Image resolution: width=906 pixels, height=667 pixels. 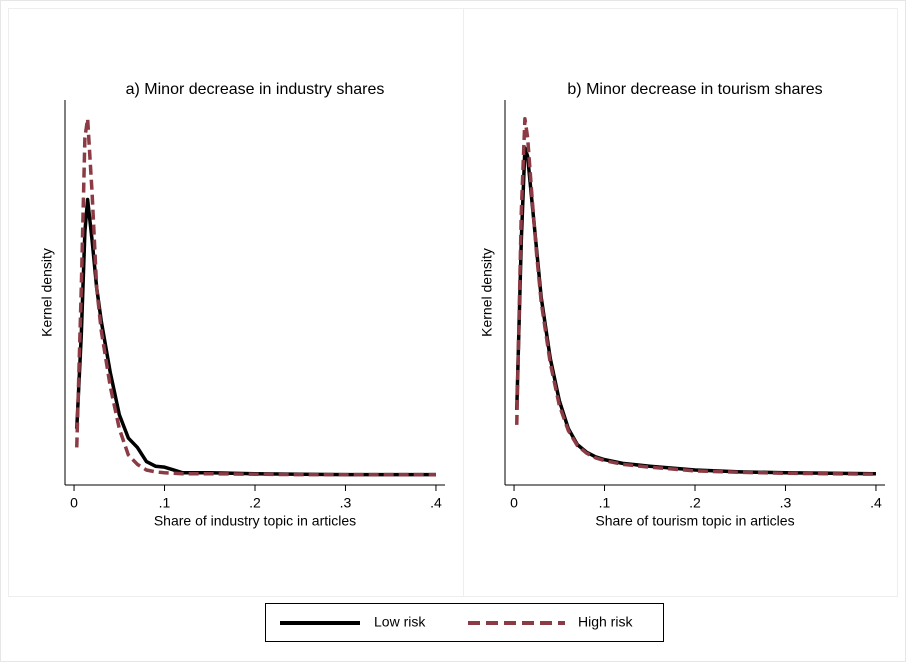 What do you see at coordinates (694, 521) in the screenshot?
I see `x-axis-label: Share of tourism topic in articles` at bounding box center [694, 521].